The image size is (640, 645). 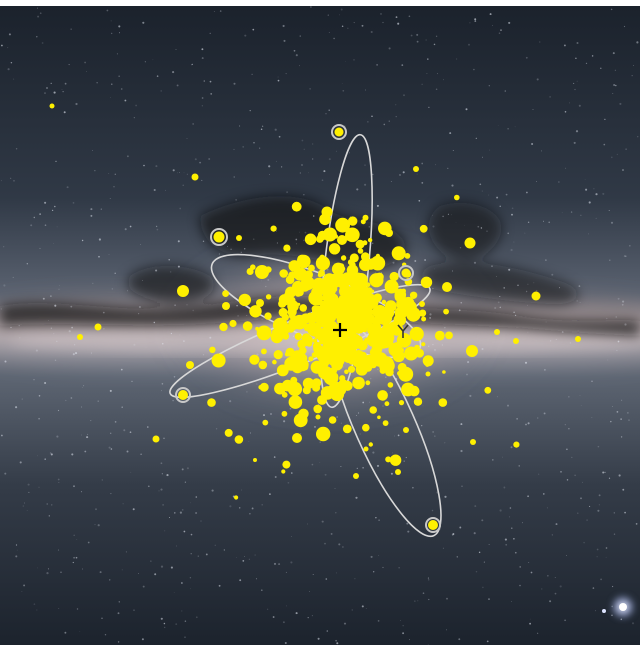 I want to click on y-marker-icon, so click(x=403, y=331).